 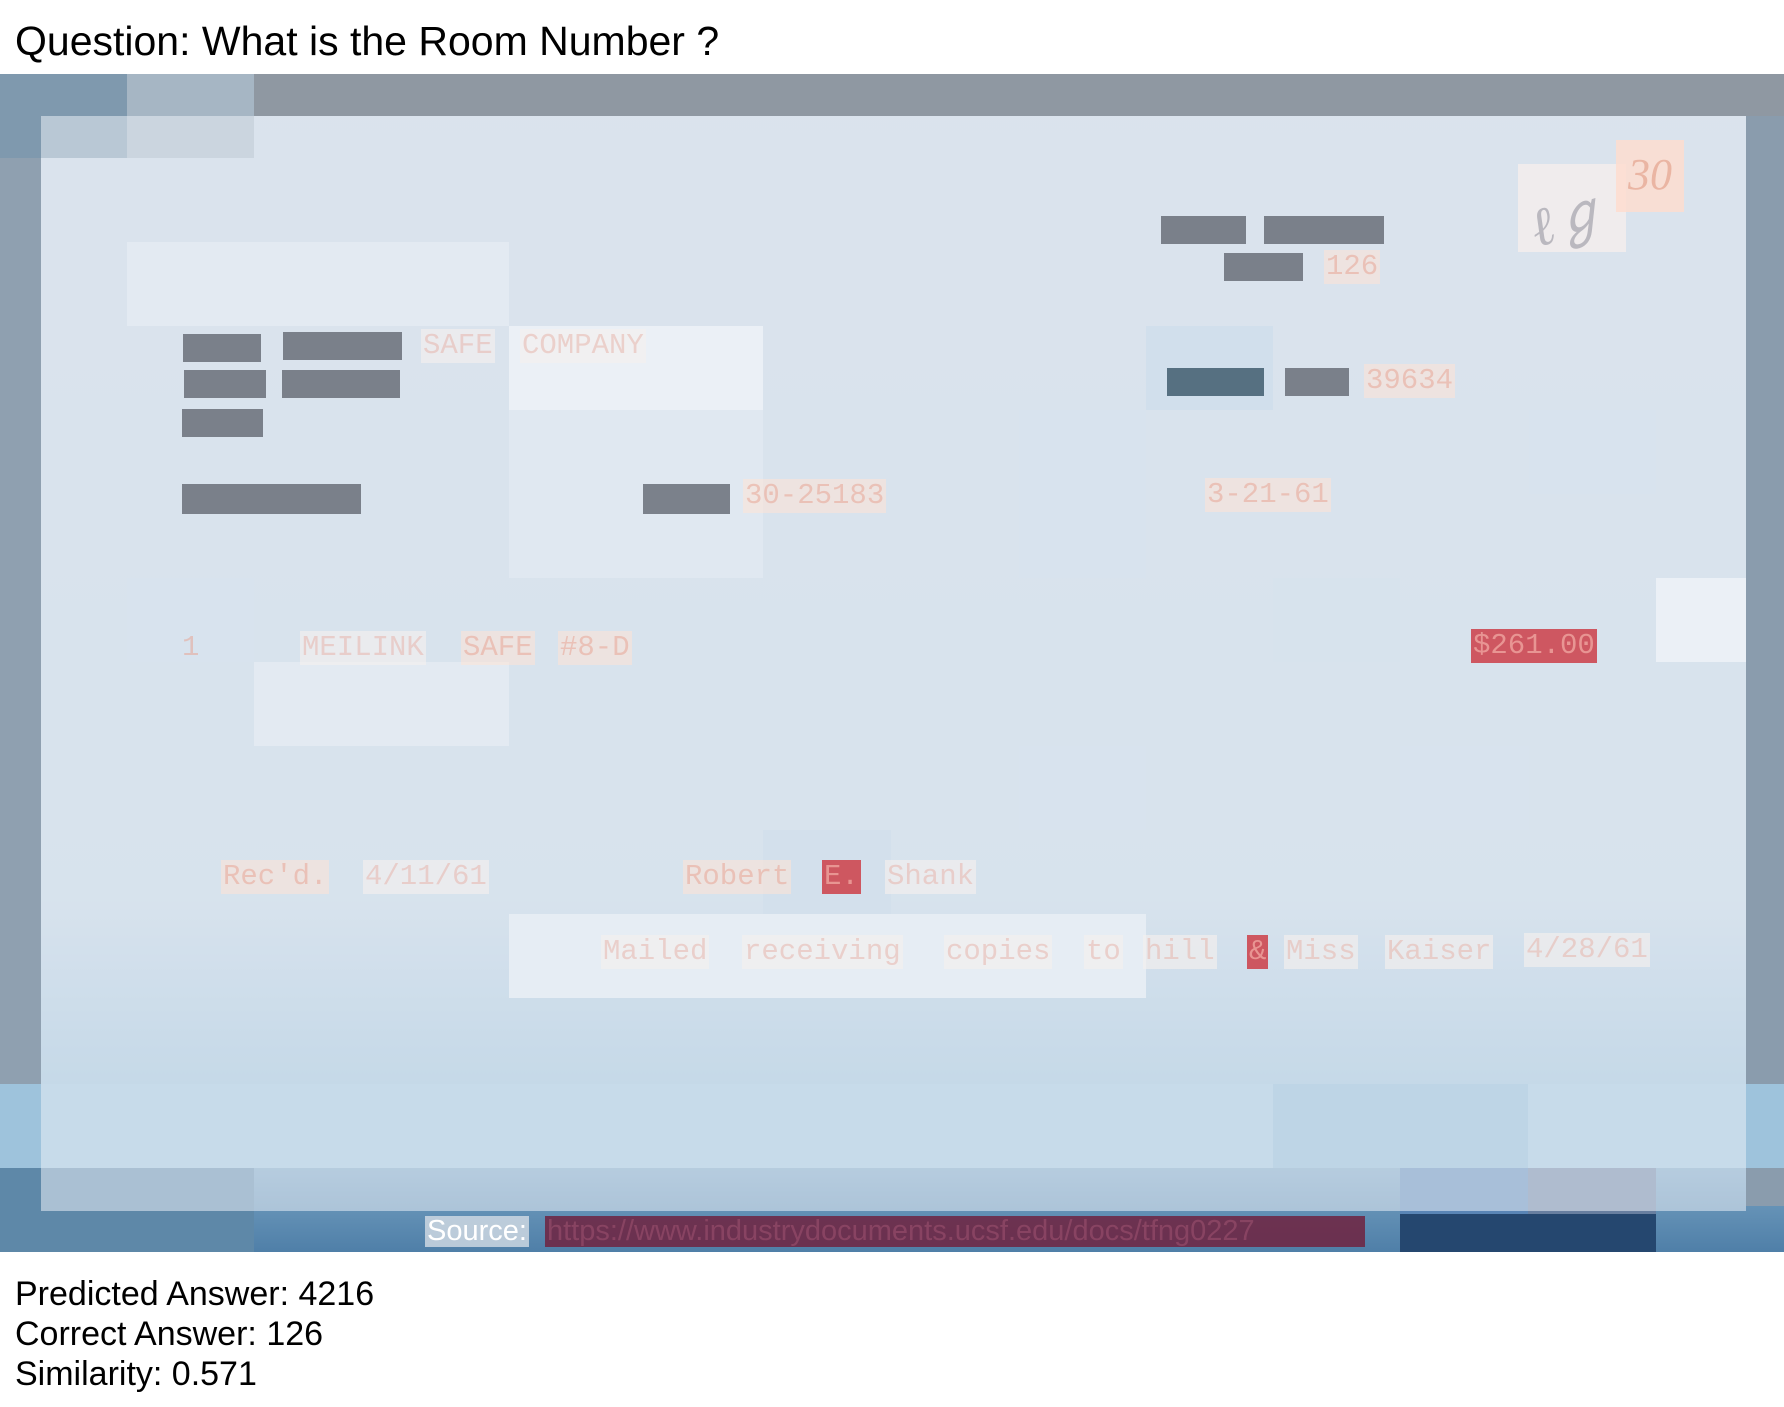 What do you see at coordinates (136, 1334) in the screenshot?
I see `correct-answer-label: Correct Answer:` at bounding box center [136, 1334].